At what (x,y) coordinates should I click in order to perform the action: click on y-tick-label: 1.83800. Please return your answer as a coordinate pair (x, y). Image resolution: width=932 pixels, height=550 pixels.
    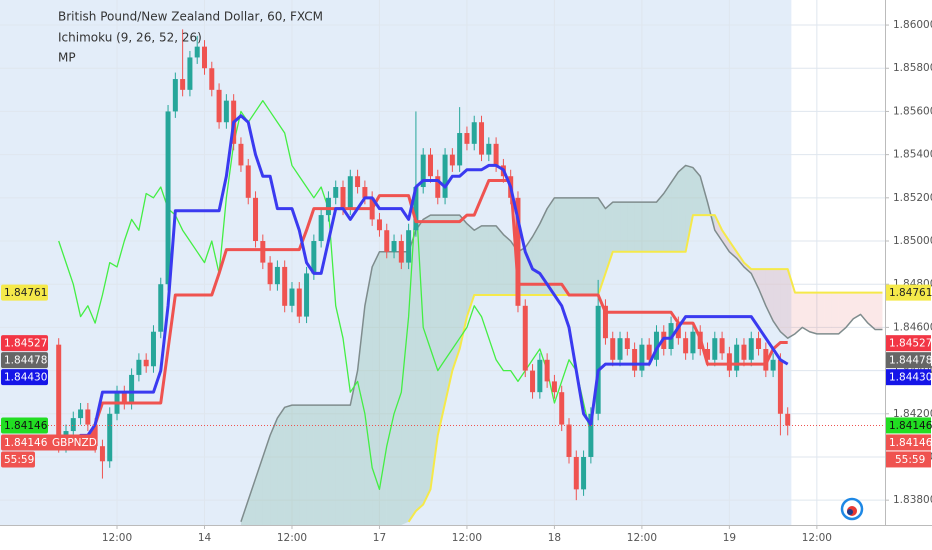
    Looking at the image, I should click on (912, 500).